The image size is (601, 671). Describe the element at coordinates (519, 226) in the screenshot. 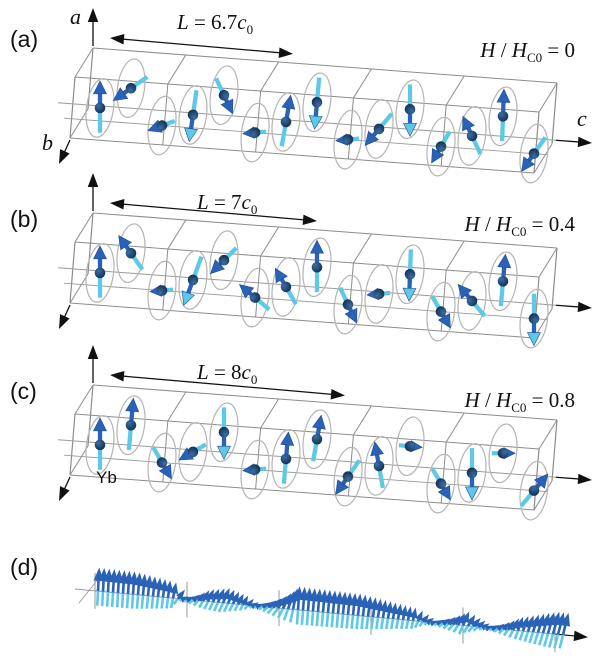

I see `panel-b-field-label: H / HC0 = 0.4` at that location.